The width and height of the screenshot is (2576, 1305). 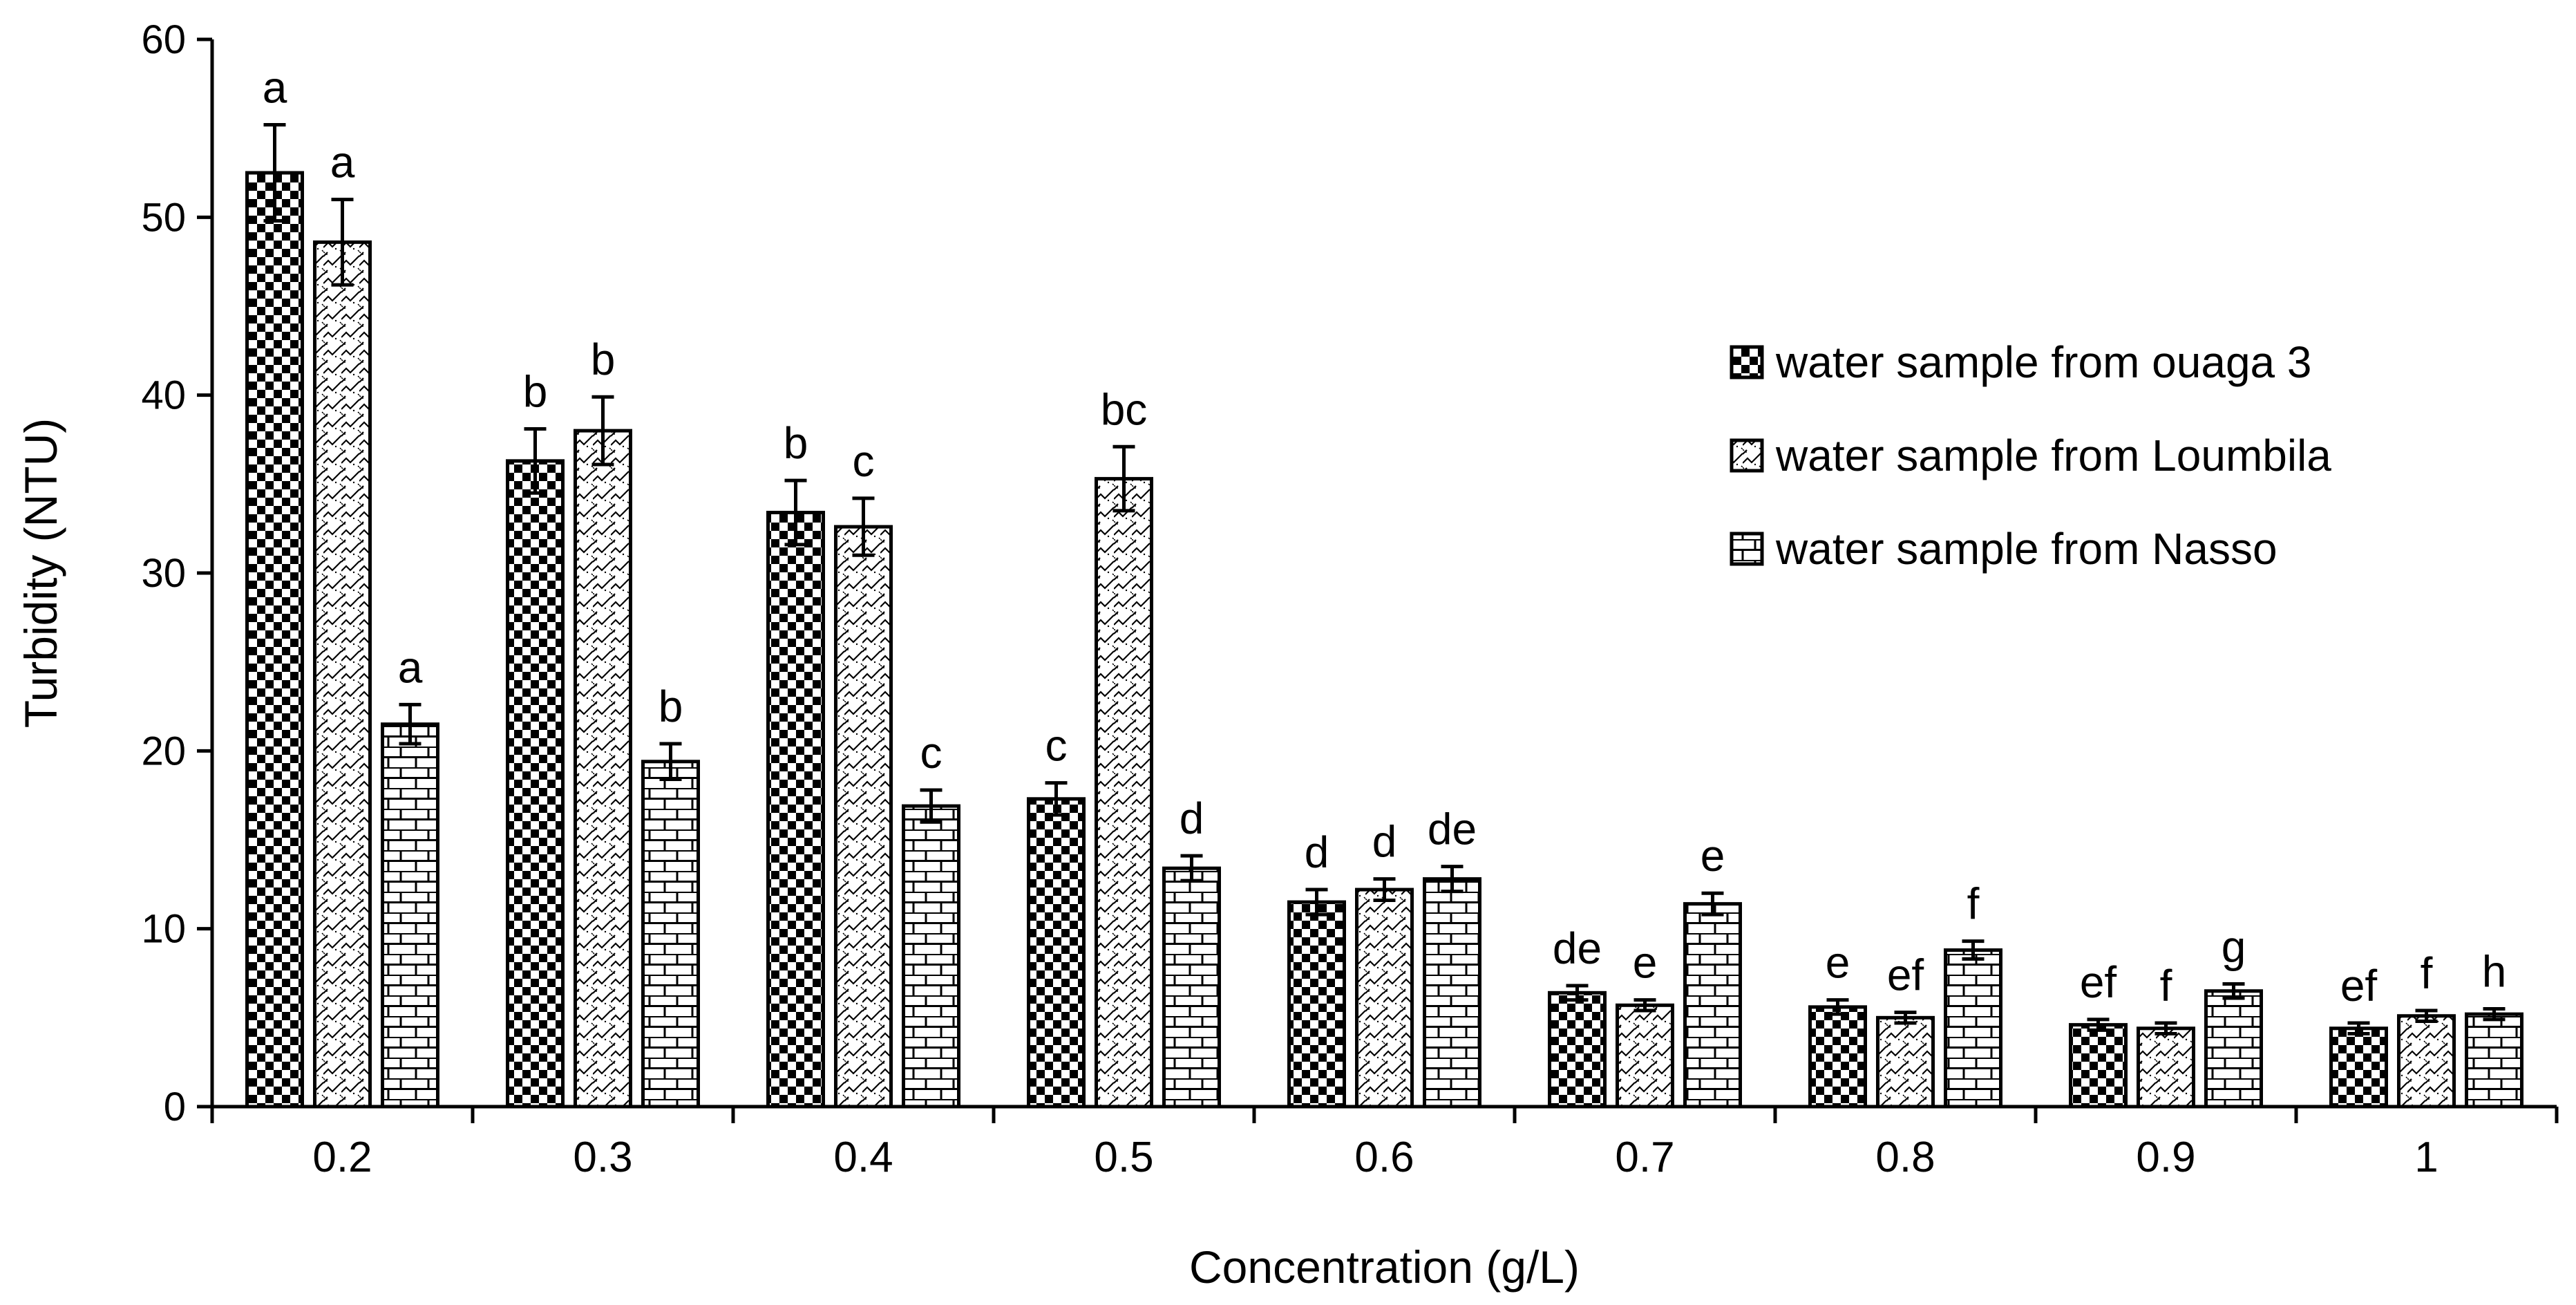 I want to click on x-tick-label: 0.7, so click(x=1644, y=1157).